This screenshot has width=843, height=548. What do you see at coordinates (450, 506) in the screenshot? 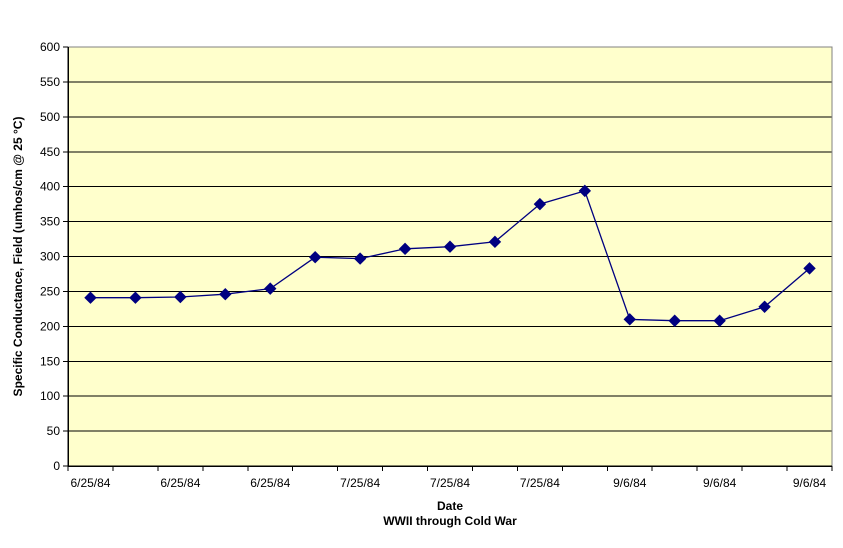
I see `x-axis-title: Date` at bounding box center [450, 506].